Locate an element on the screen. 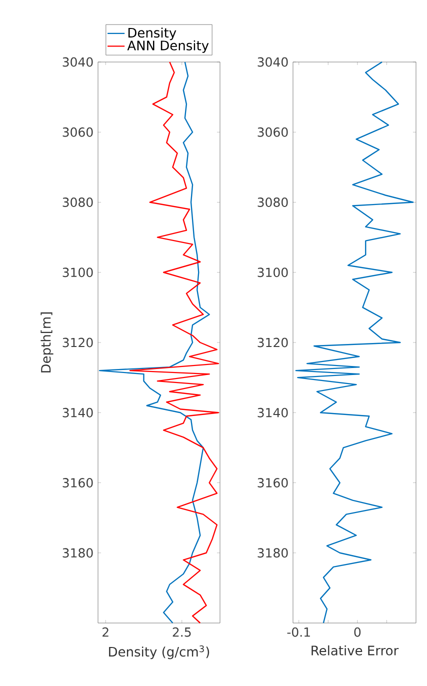 This screenshot has width=427, height=686. legend-label: ANN Density is located at coordinates (168, 46).